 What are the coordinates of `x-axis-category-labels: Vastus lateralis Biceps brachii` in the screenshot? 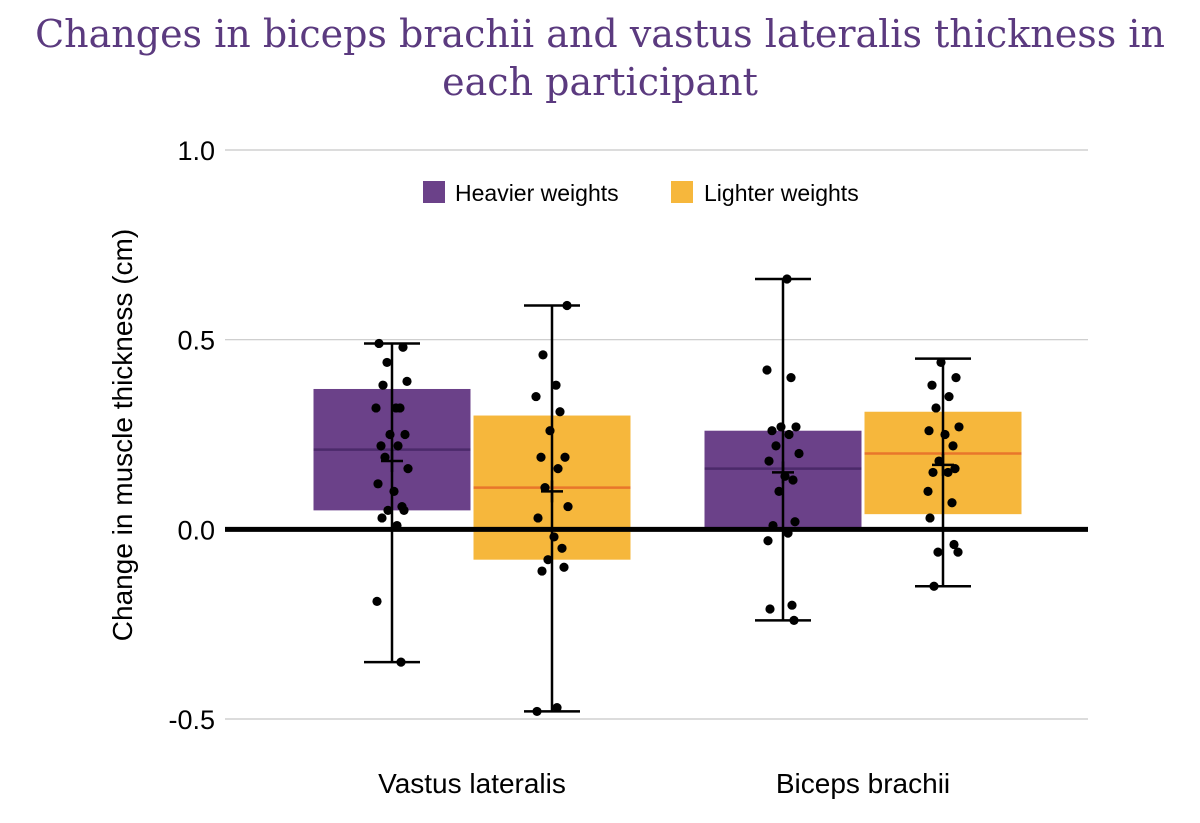 It's located at (664, 783).